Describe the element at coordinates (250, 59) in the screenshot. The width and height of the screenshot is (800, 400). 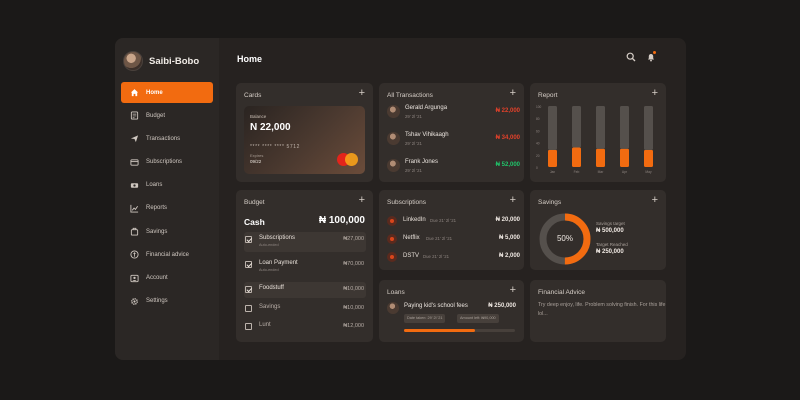
I see `page-title: Home` at that location.